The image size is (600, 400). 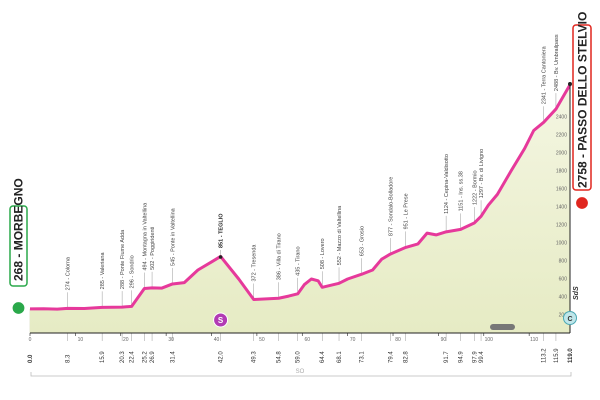 I want to click on start-km-label: 0.0, so click(x=31, y=358).